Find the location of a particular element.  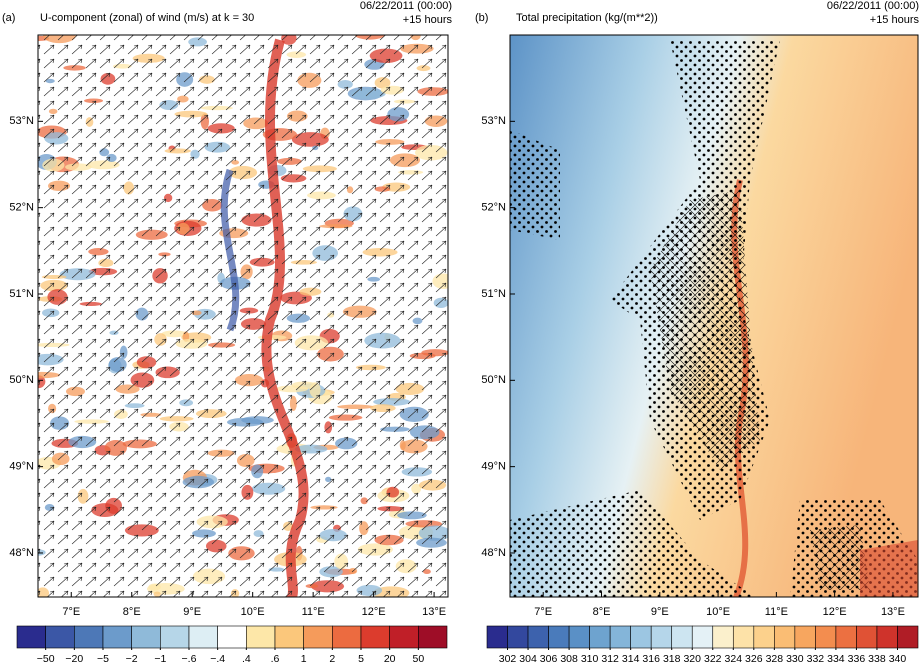

colorbar-label: 318 is located at coordinates (672, 658).